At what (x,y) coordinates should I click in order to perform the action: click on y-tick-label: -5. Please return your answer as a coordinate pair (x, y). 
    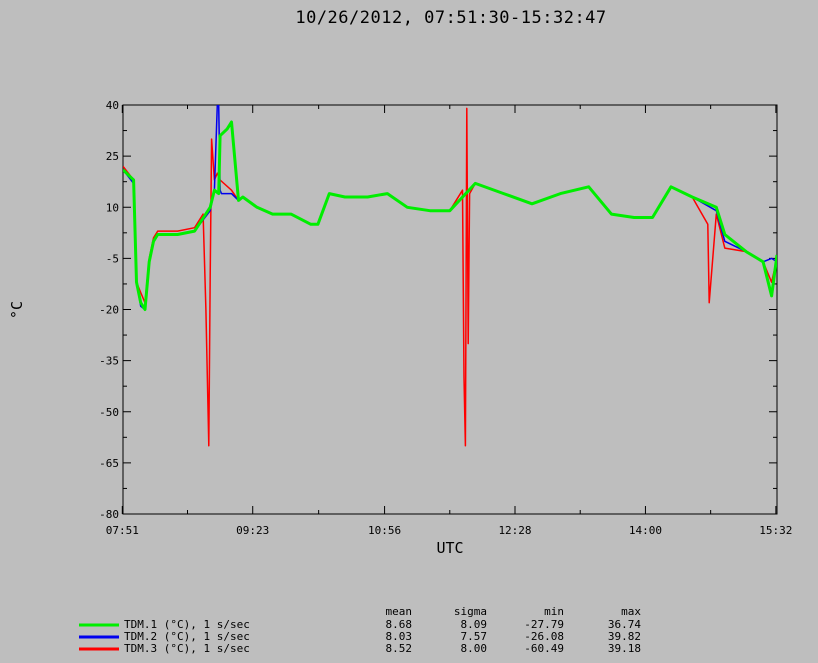
    Looking at the image, I should click on (112, 258).